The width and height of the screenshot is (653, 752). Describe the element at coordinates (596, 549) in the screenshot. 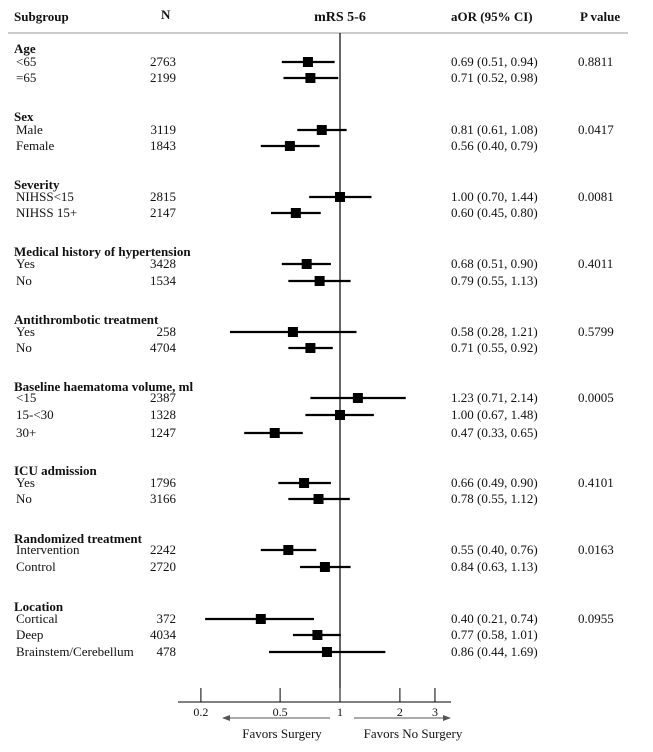

I see `p-value: 0.0163` at that location.